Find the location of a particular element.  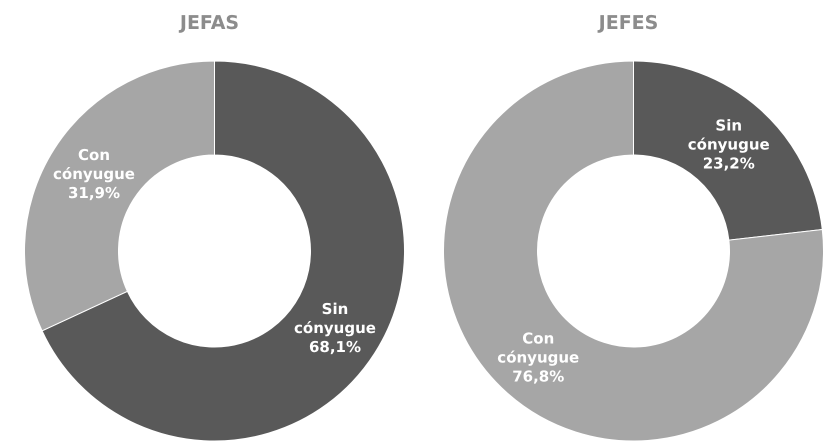

data-label: 68,1% is located at coordinates (335, 347).